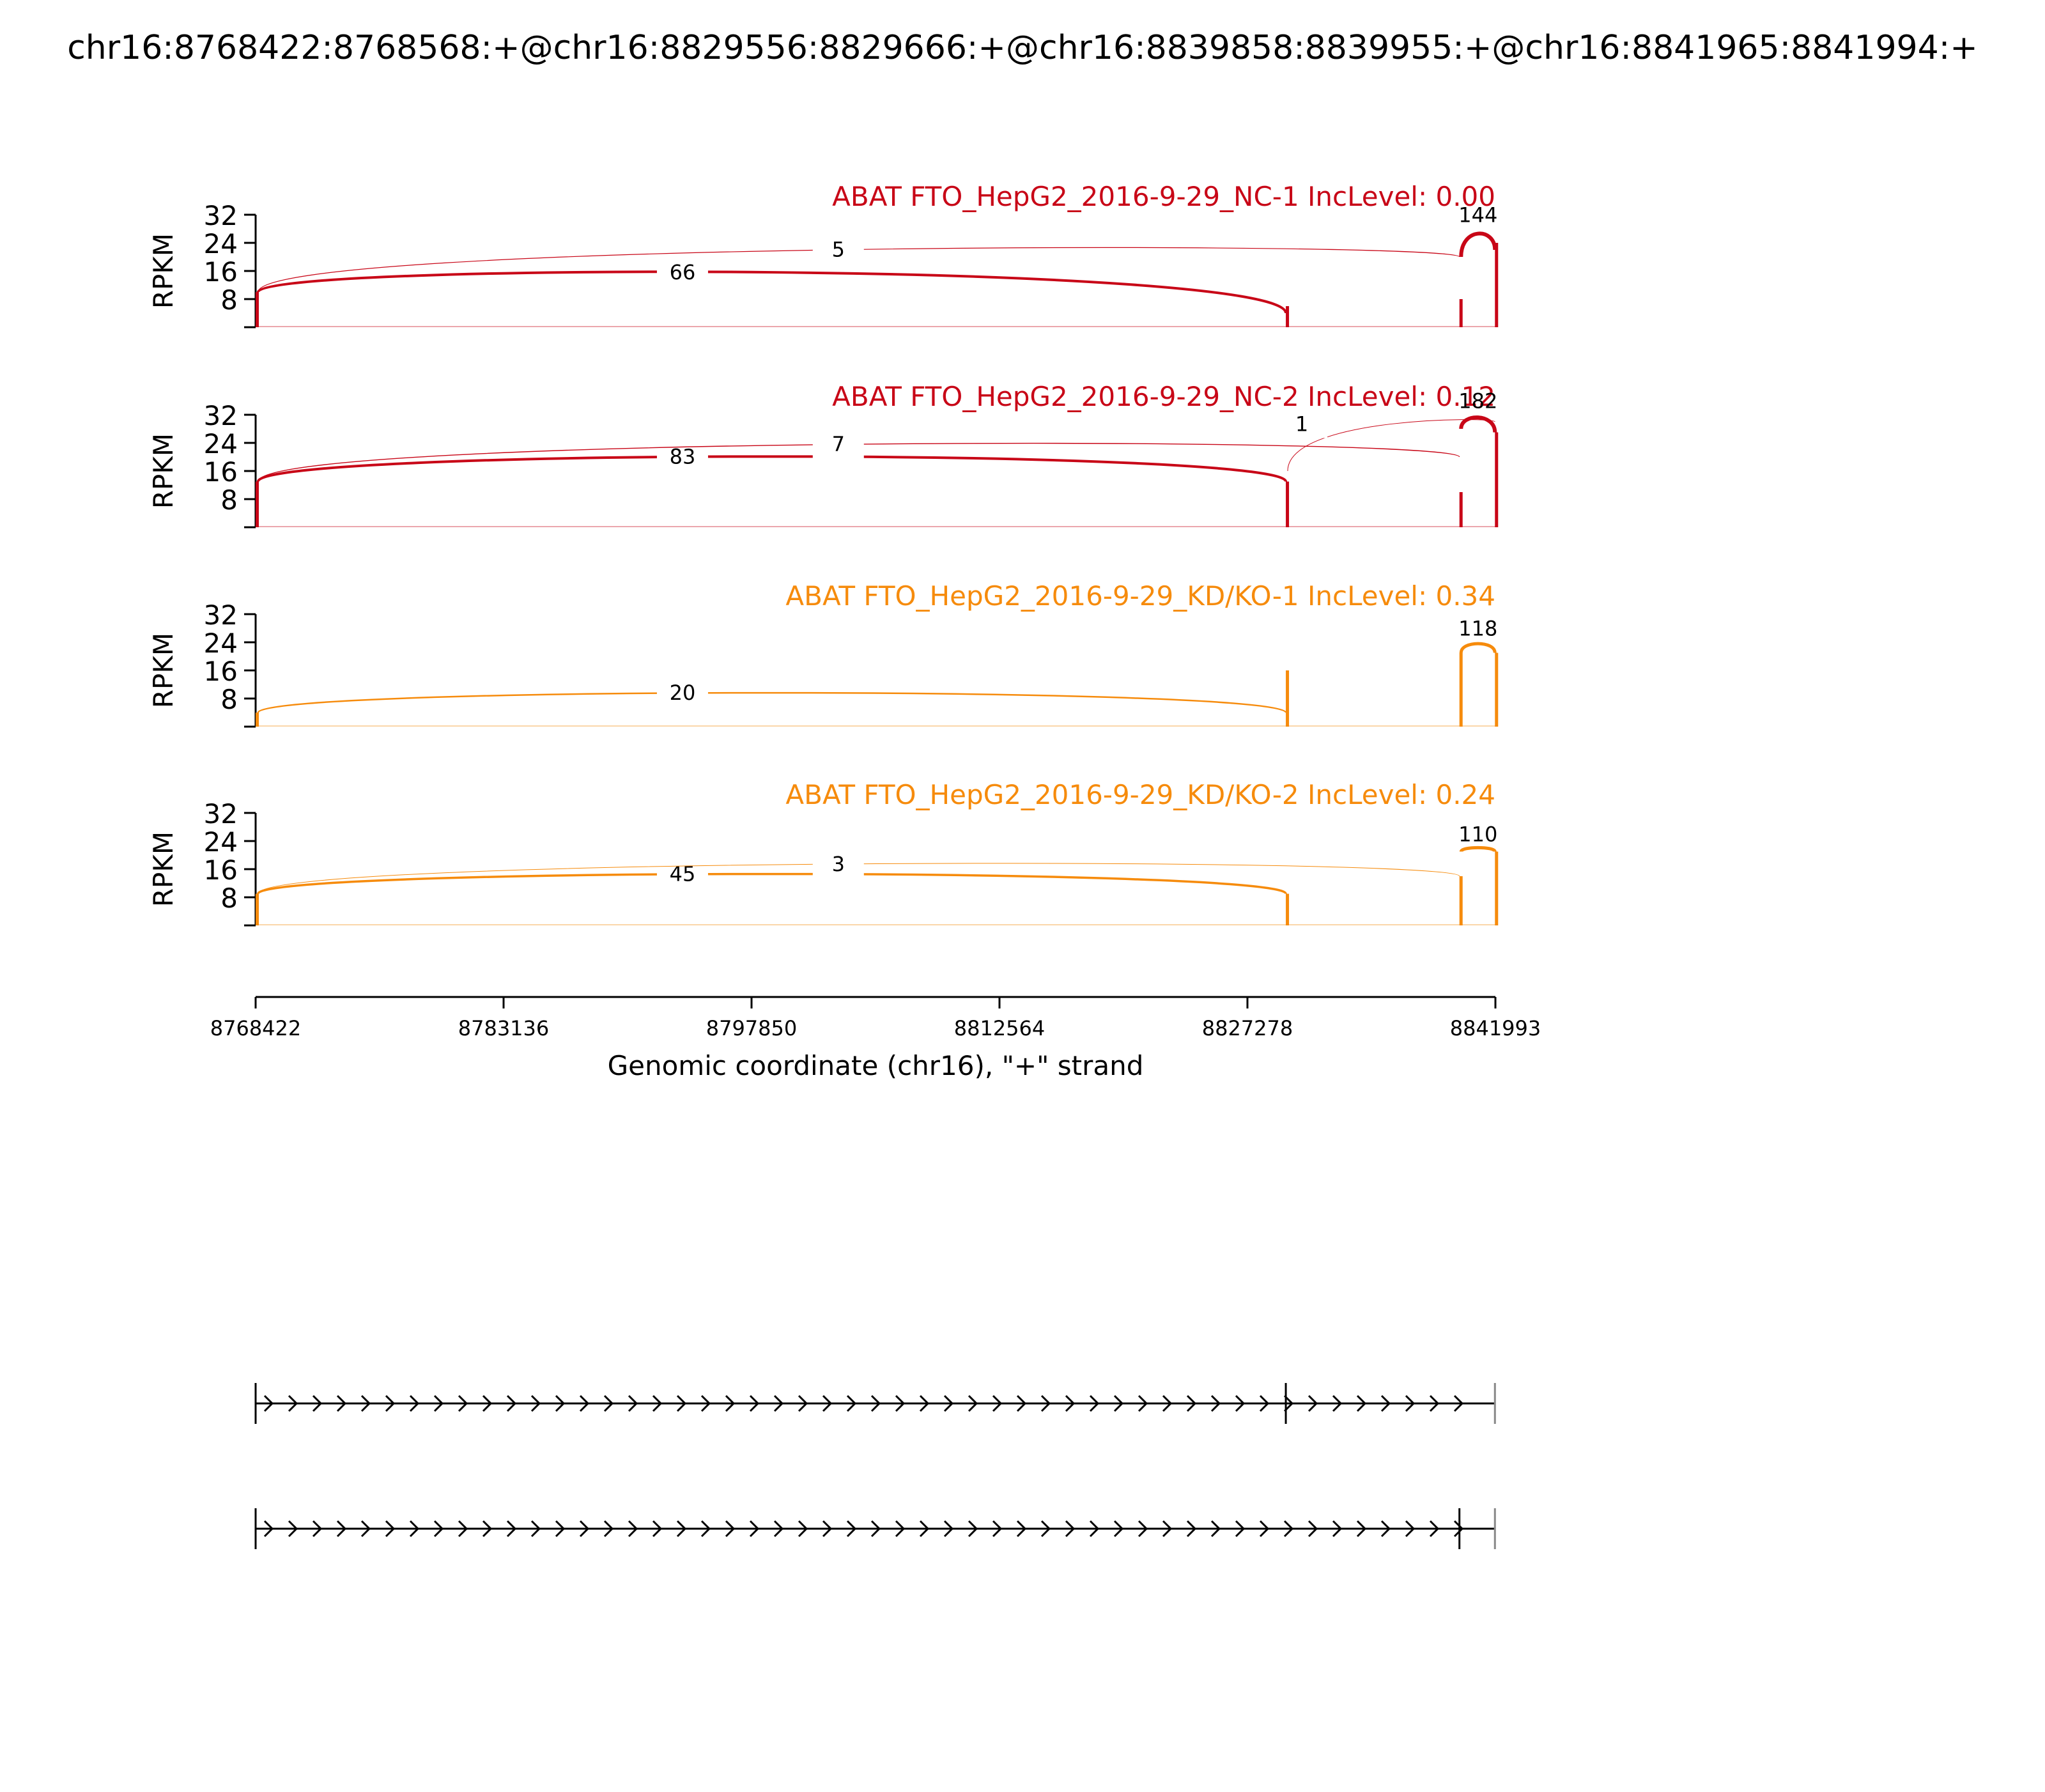  I want to click on x-tick-label: 8797850, so click(752, 1028).